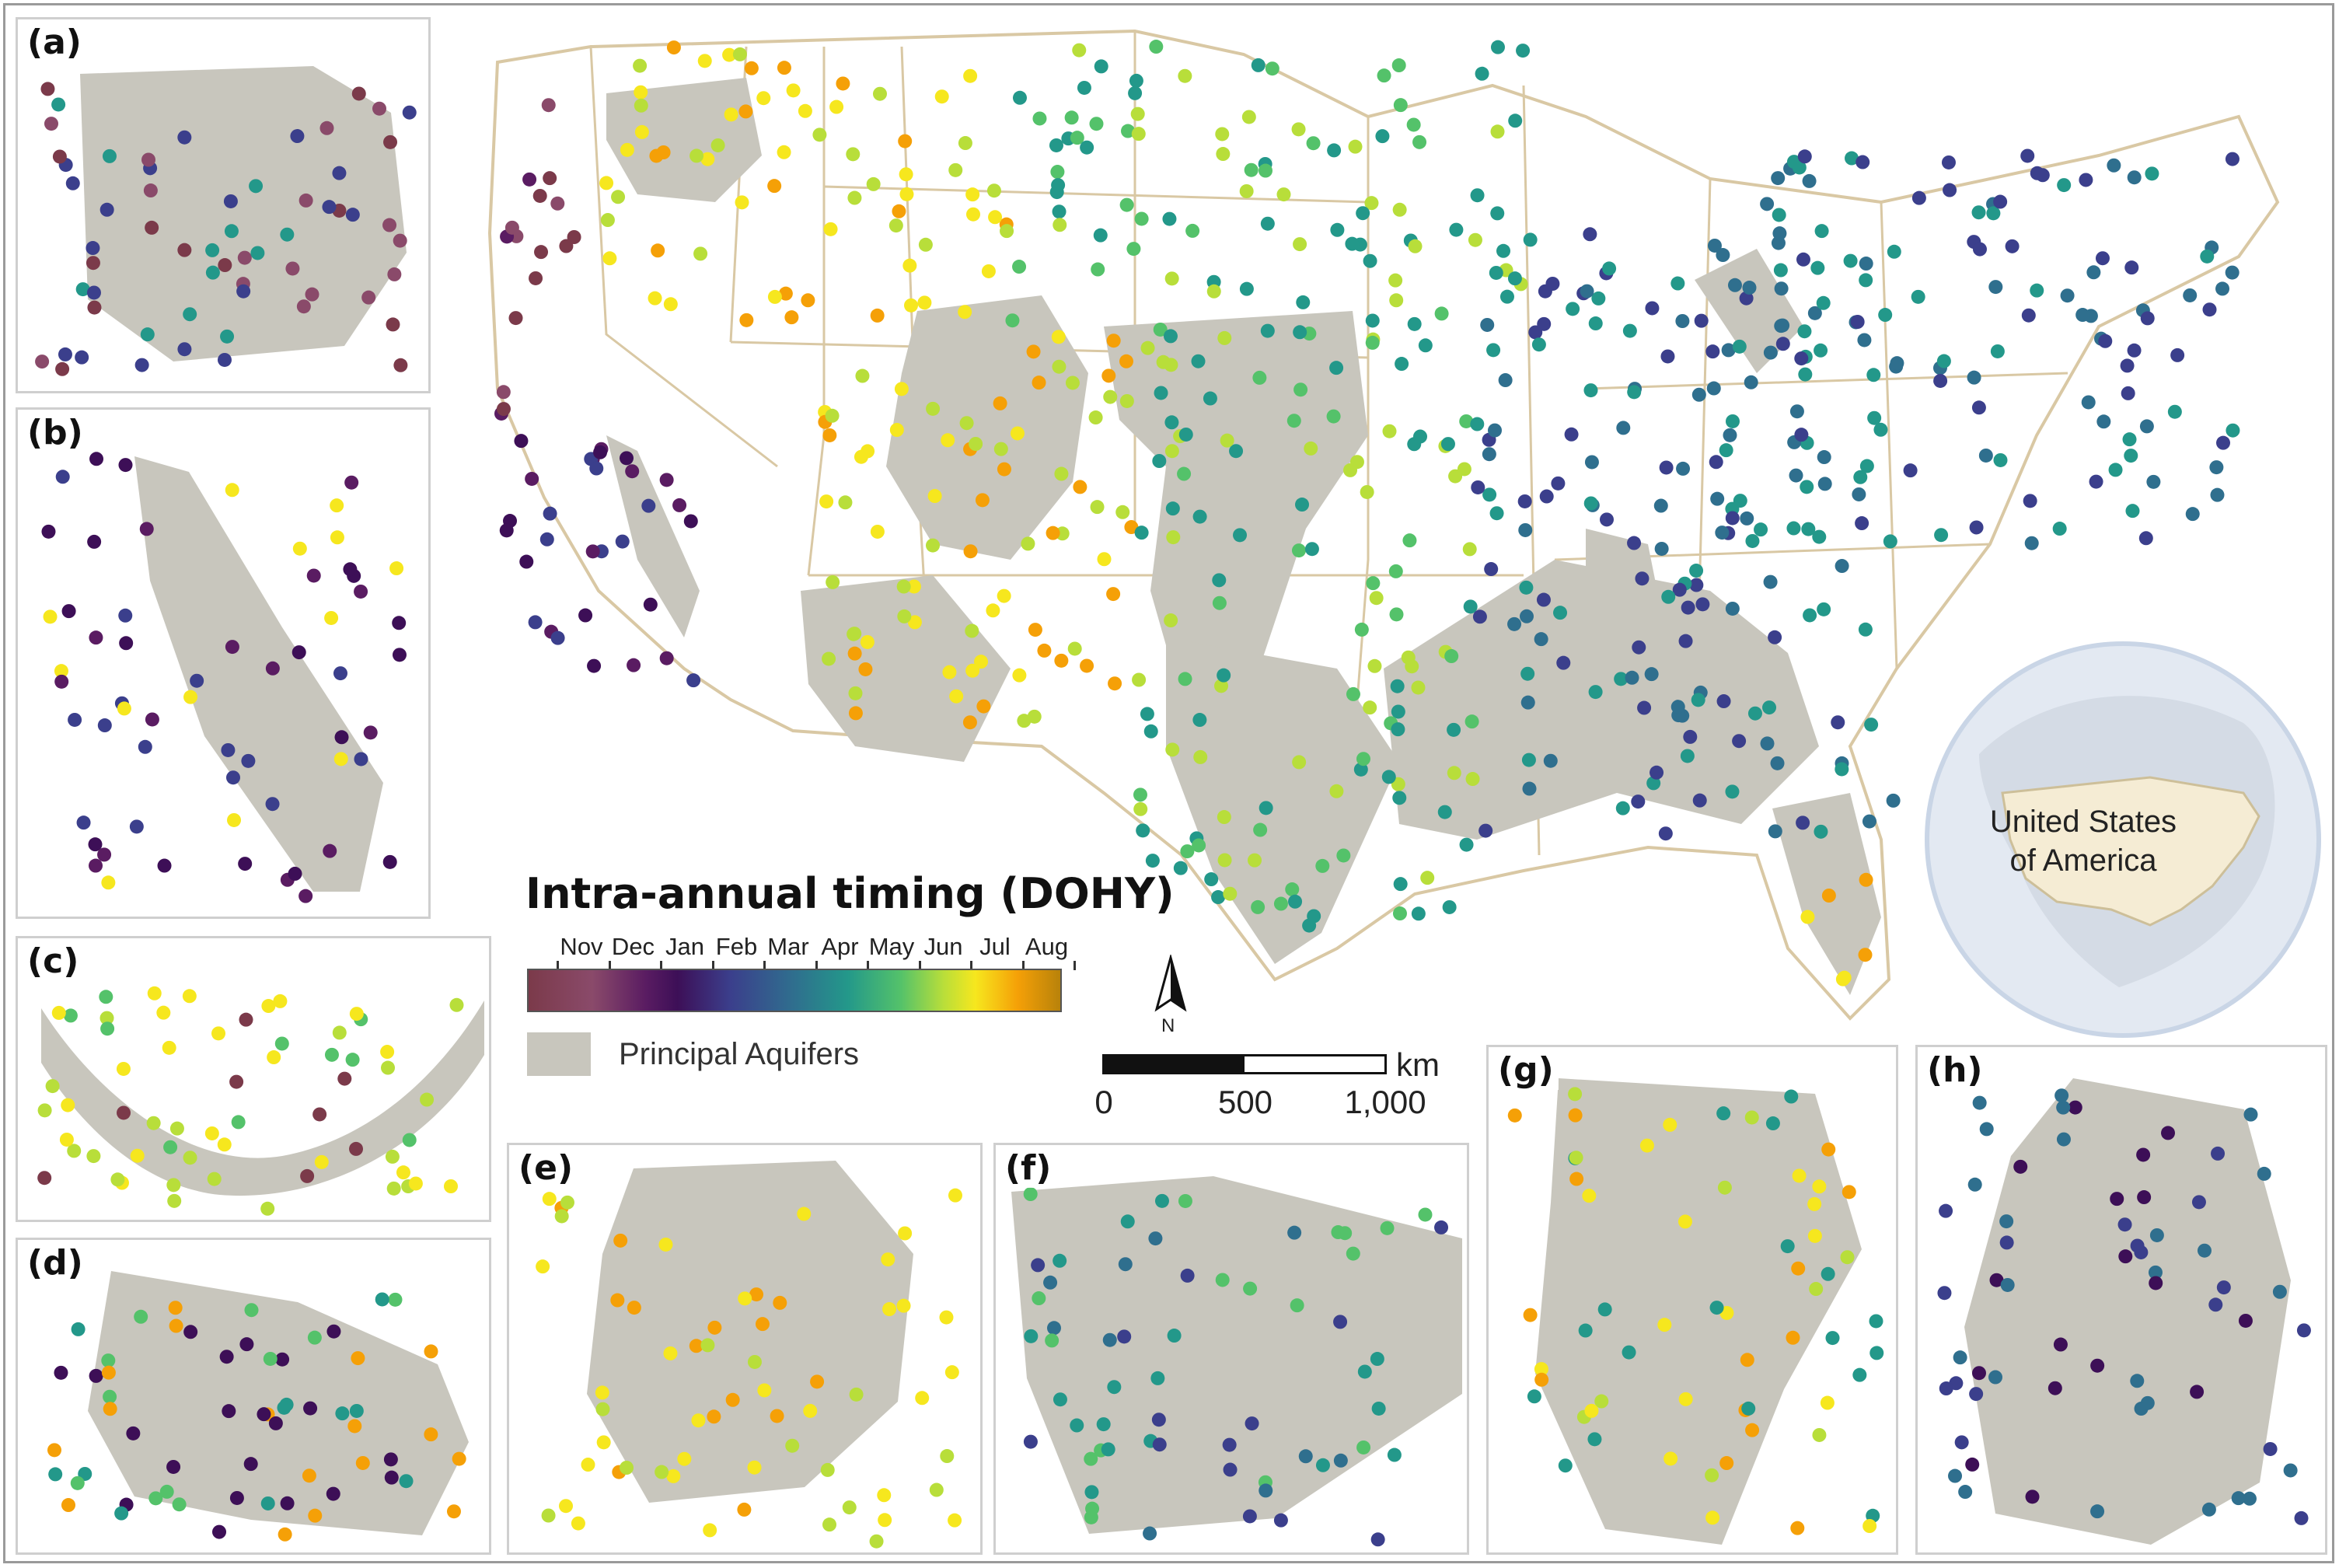 The height and width of the screenshot is (1568, 2339). Describe the element at coordinates (56, 432) in the screenshot. I see `panel-label-b: (b)` at that location.